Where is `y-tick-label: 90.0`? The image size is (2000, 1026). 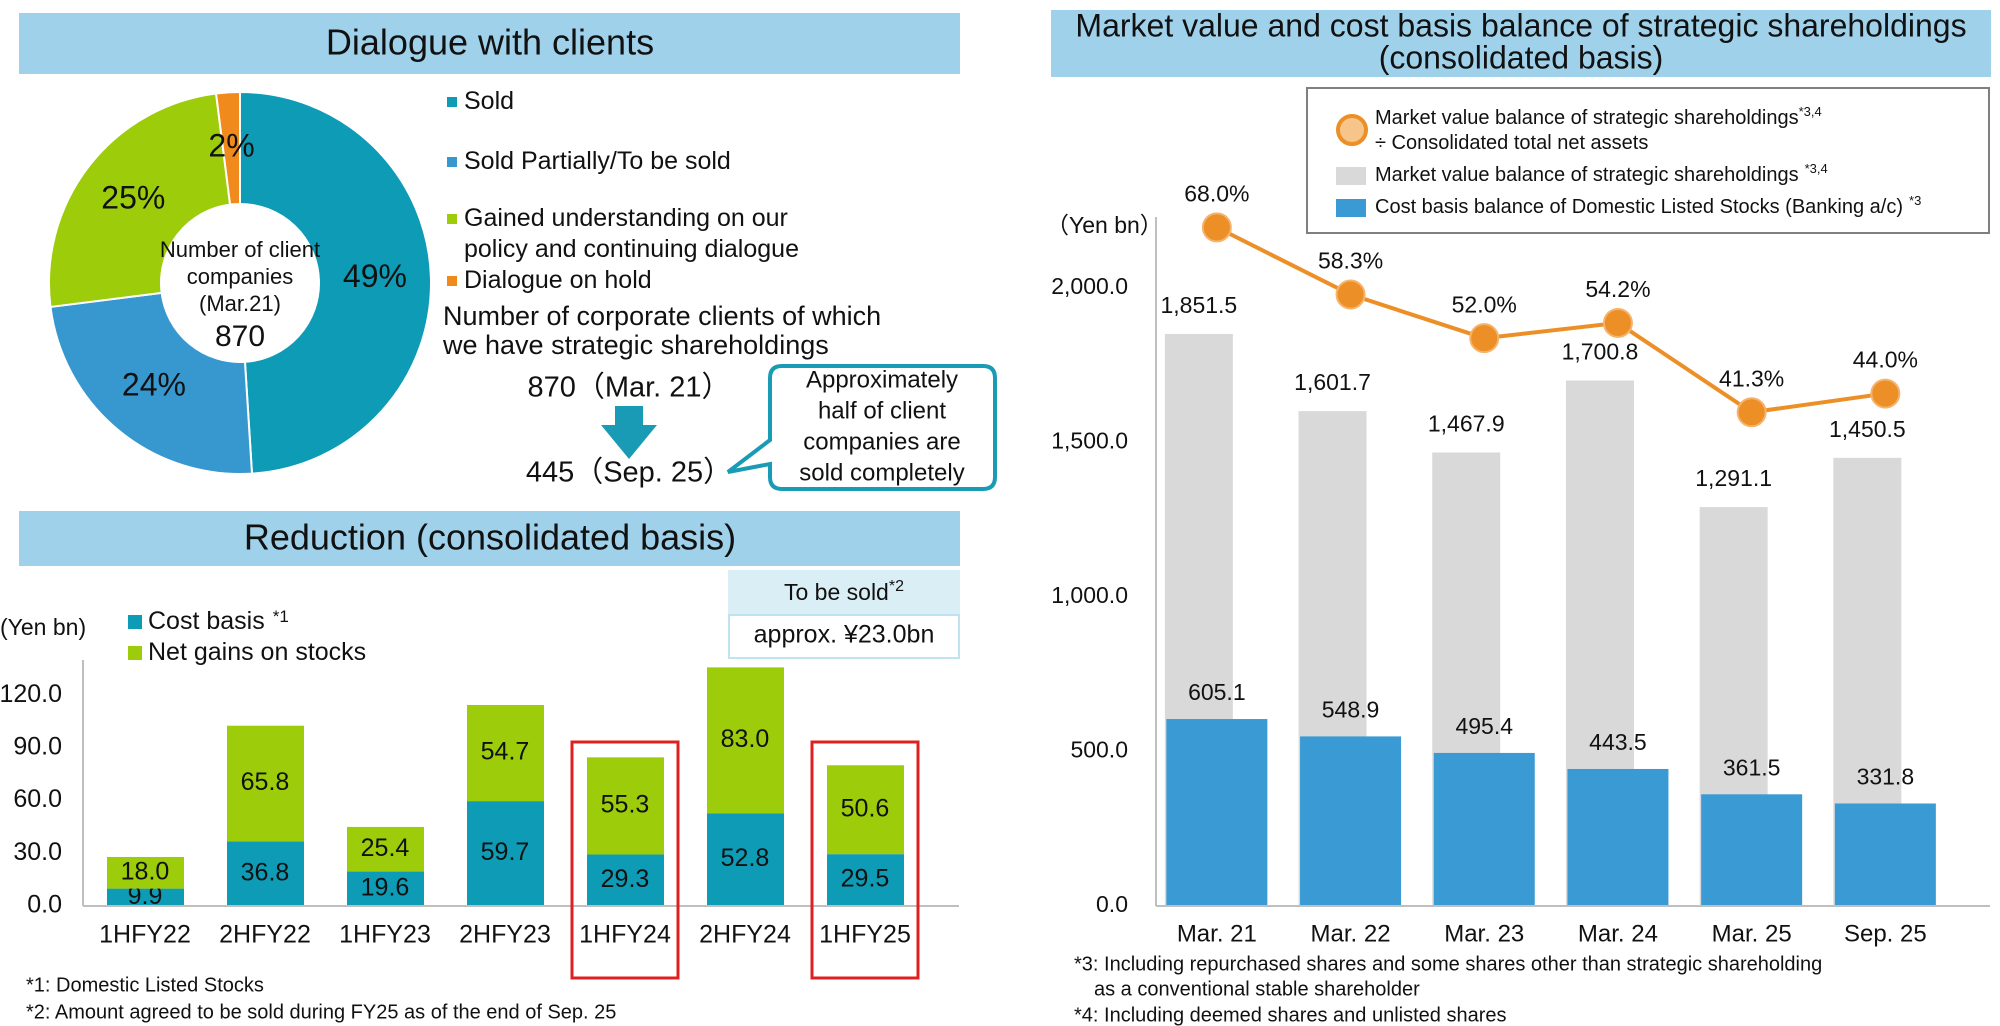 y-tick-label: 90.0 is located at coordinates (37, 746).